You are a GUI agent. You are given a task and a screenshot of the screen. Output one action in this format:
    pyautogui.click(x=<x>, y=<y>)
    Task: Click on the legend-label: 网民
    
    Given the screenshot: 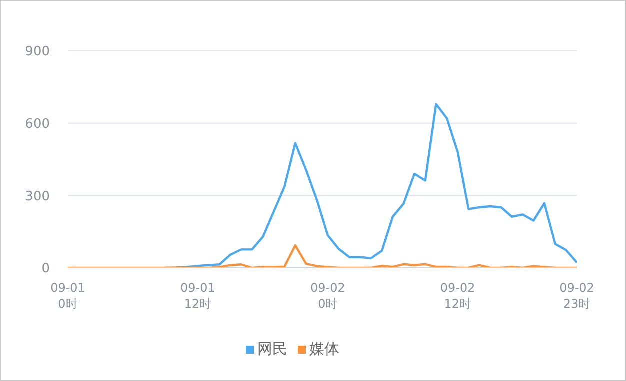 What is the action you would take?
    pyautogui.click(x=273, y=349)
    